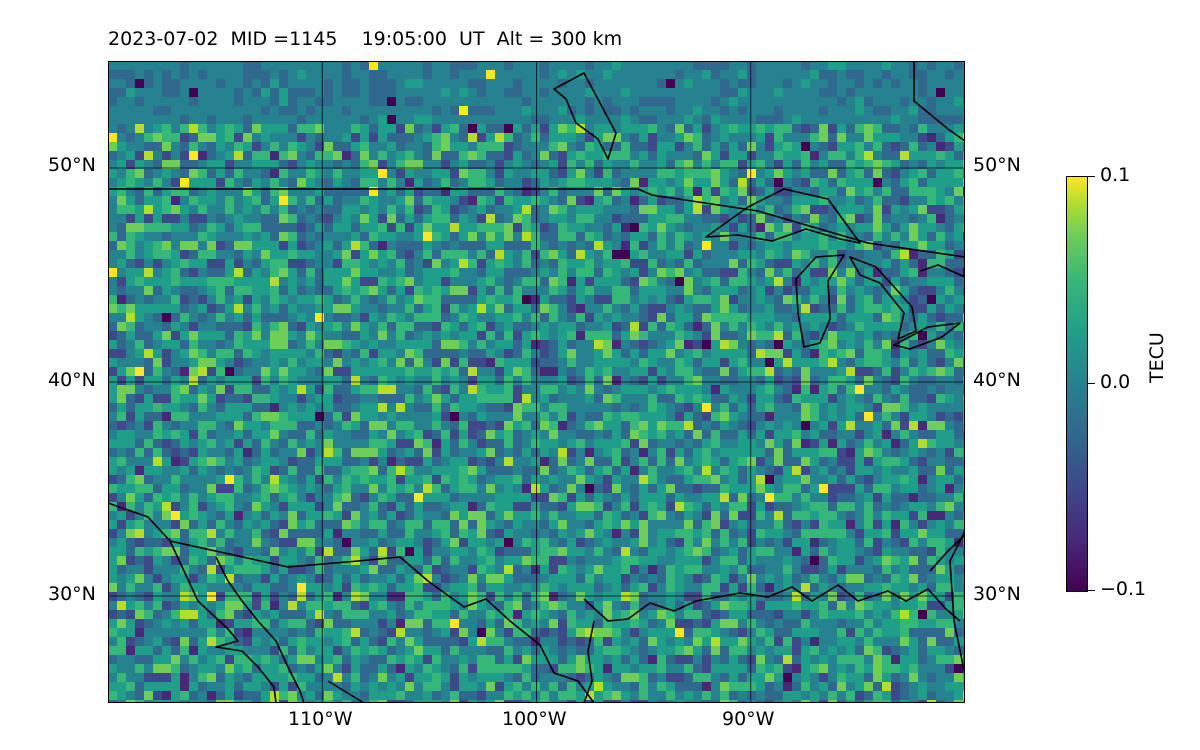  What do you see at coordinates (382, 621) in the screenshot?
I see `mexico-border` at bounding box center [382, 621].